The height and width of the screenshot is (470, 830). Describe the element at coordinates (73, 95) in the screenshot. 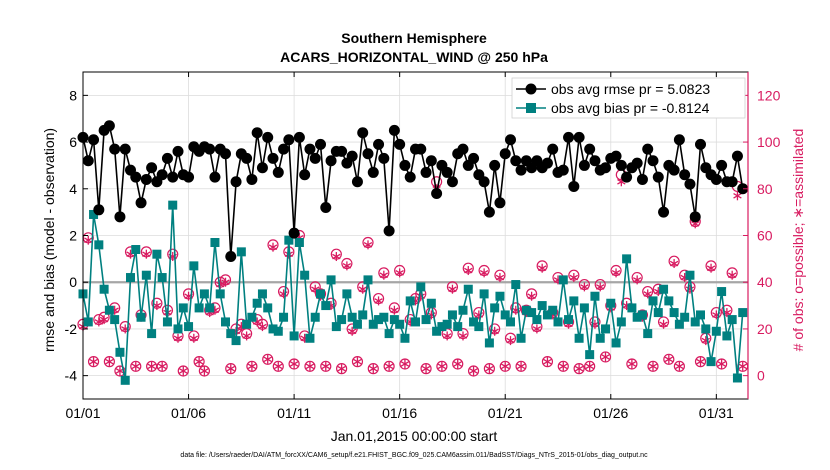

I see `y-tick-label: 8` at that location.